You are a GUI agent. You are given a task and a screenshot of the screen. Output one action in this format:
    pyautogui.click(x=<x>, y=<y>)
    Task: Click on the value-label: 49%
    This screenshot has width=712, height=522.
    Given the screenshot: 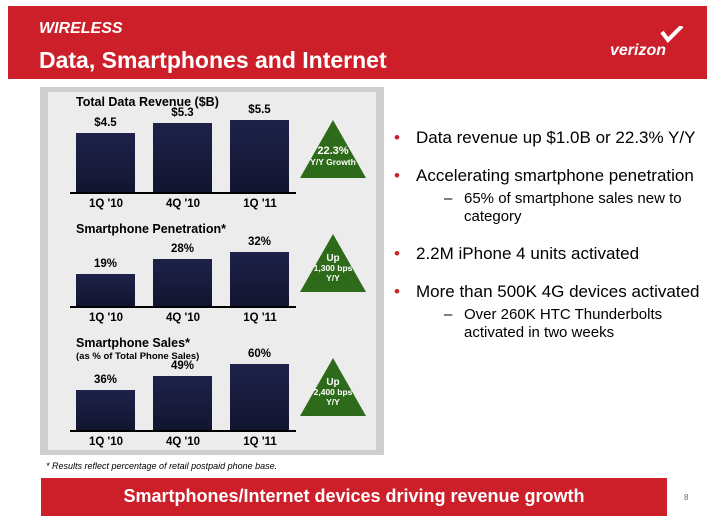 What is the action you would take?
    pyautogui.click(x=182, y=366)
    